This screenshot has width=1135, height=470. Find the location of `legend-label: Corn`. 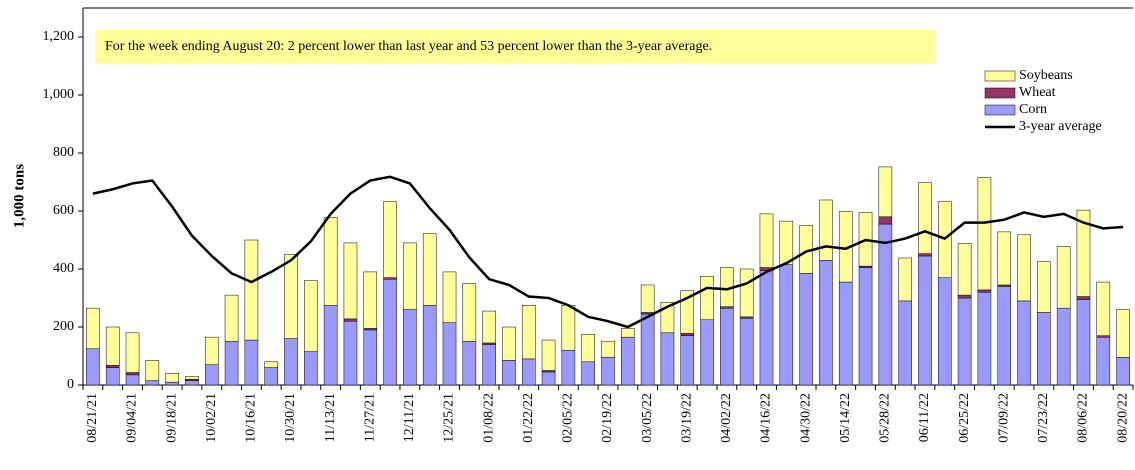

legend-label: Corn is located at coordinates (1033, 109).